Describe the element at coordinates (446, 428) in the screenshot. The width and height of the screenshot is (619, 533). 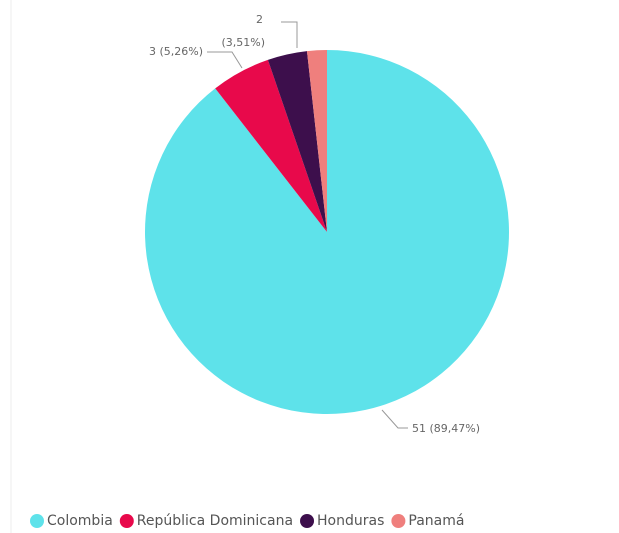
I see `data-label: 51 (89,47%)` at that location.